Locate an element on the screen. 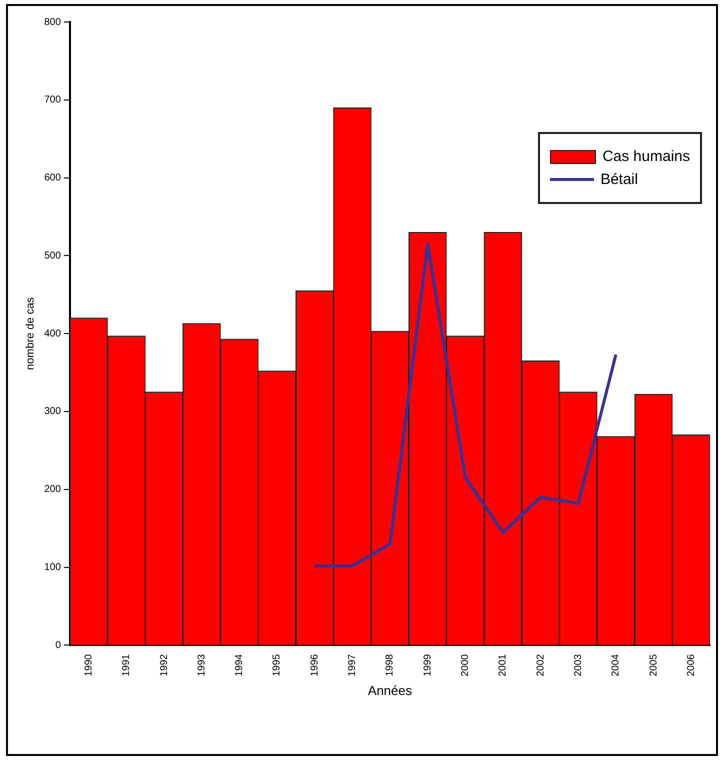 This screenshot has width=724, height=763. y-tick-label: 400 is located at coordinates (53, 334).